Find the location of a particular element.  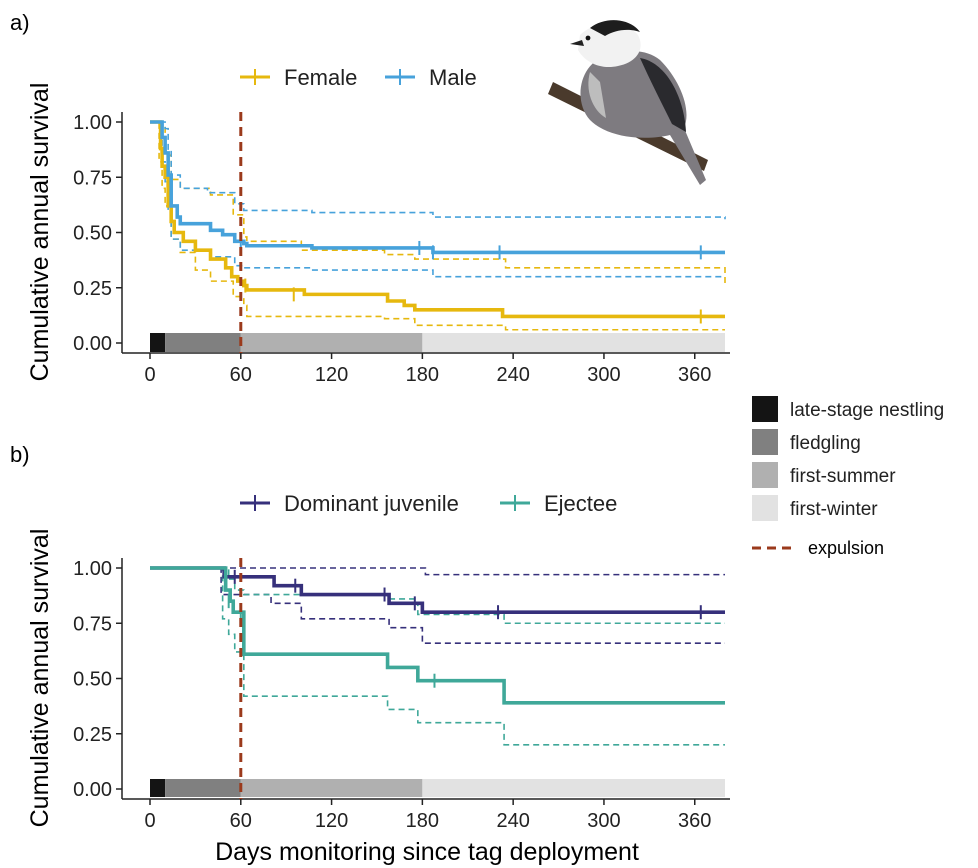

expulsion-legend: expulsion is located at coordinates (818, 548).